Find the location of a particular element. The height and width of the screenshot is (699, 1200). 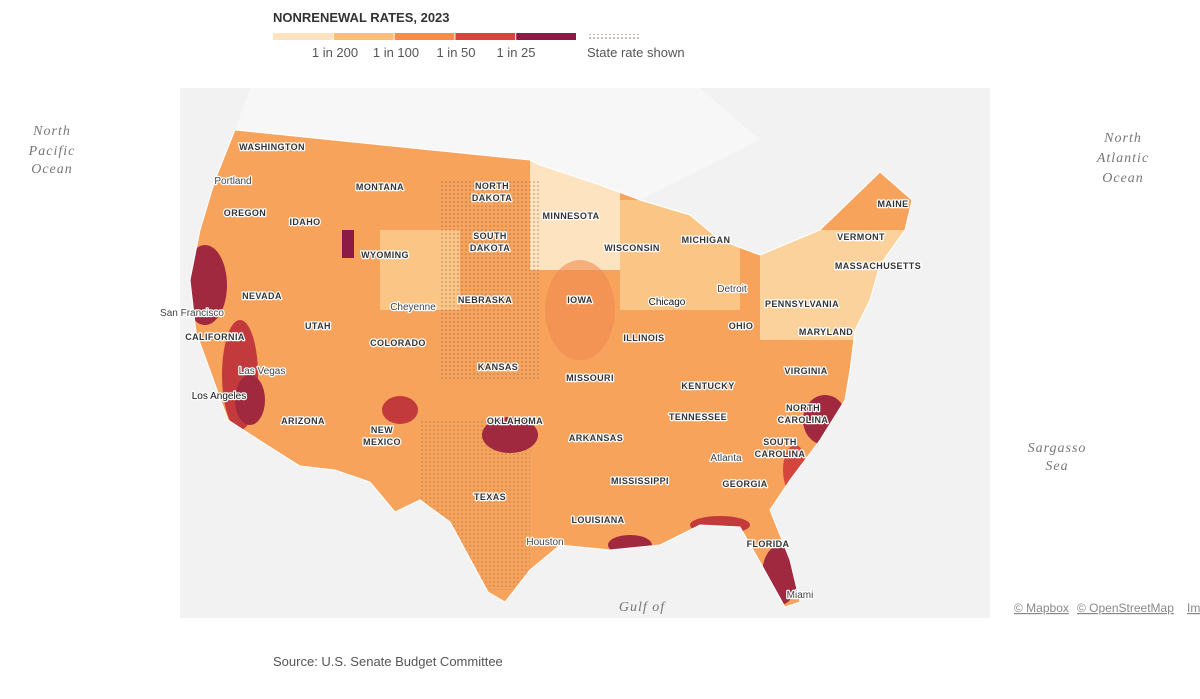

attribution: © Mapbox is located at coordinates (1041, 608).